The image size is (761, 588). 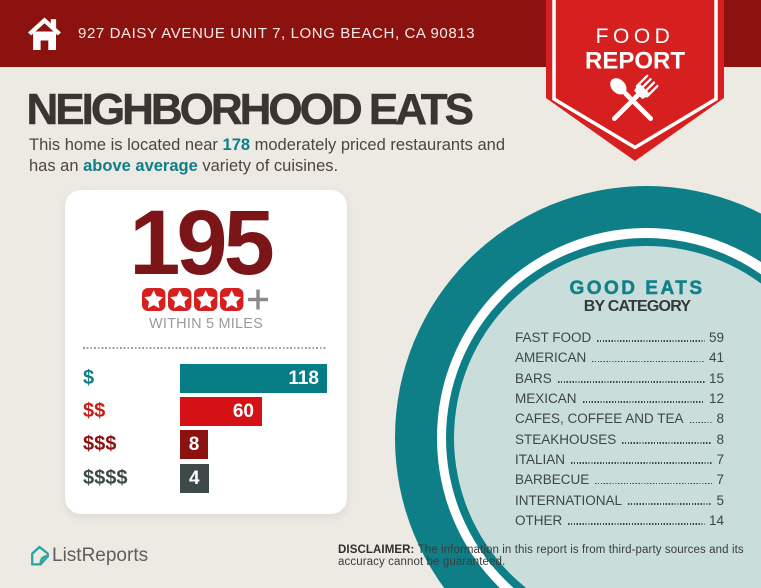 What do you see at coordinates (635, 61) in the screenshot?
I see `svg-text: REPORT` at bounding box center [635, 61].